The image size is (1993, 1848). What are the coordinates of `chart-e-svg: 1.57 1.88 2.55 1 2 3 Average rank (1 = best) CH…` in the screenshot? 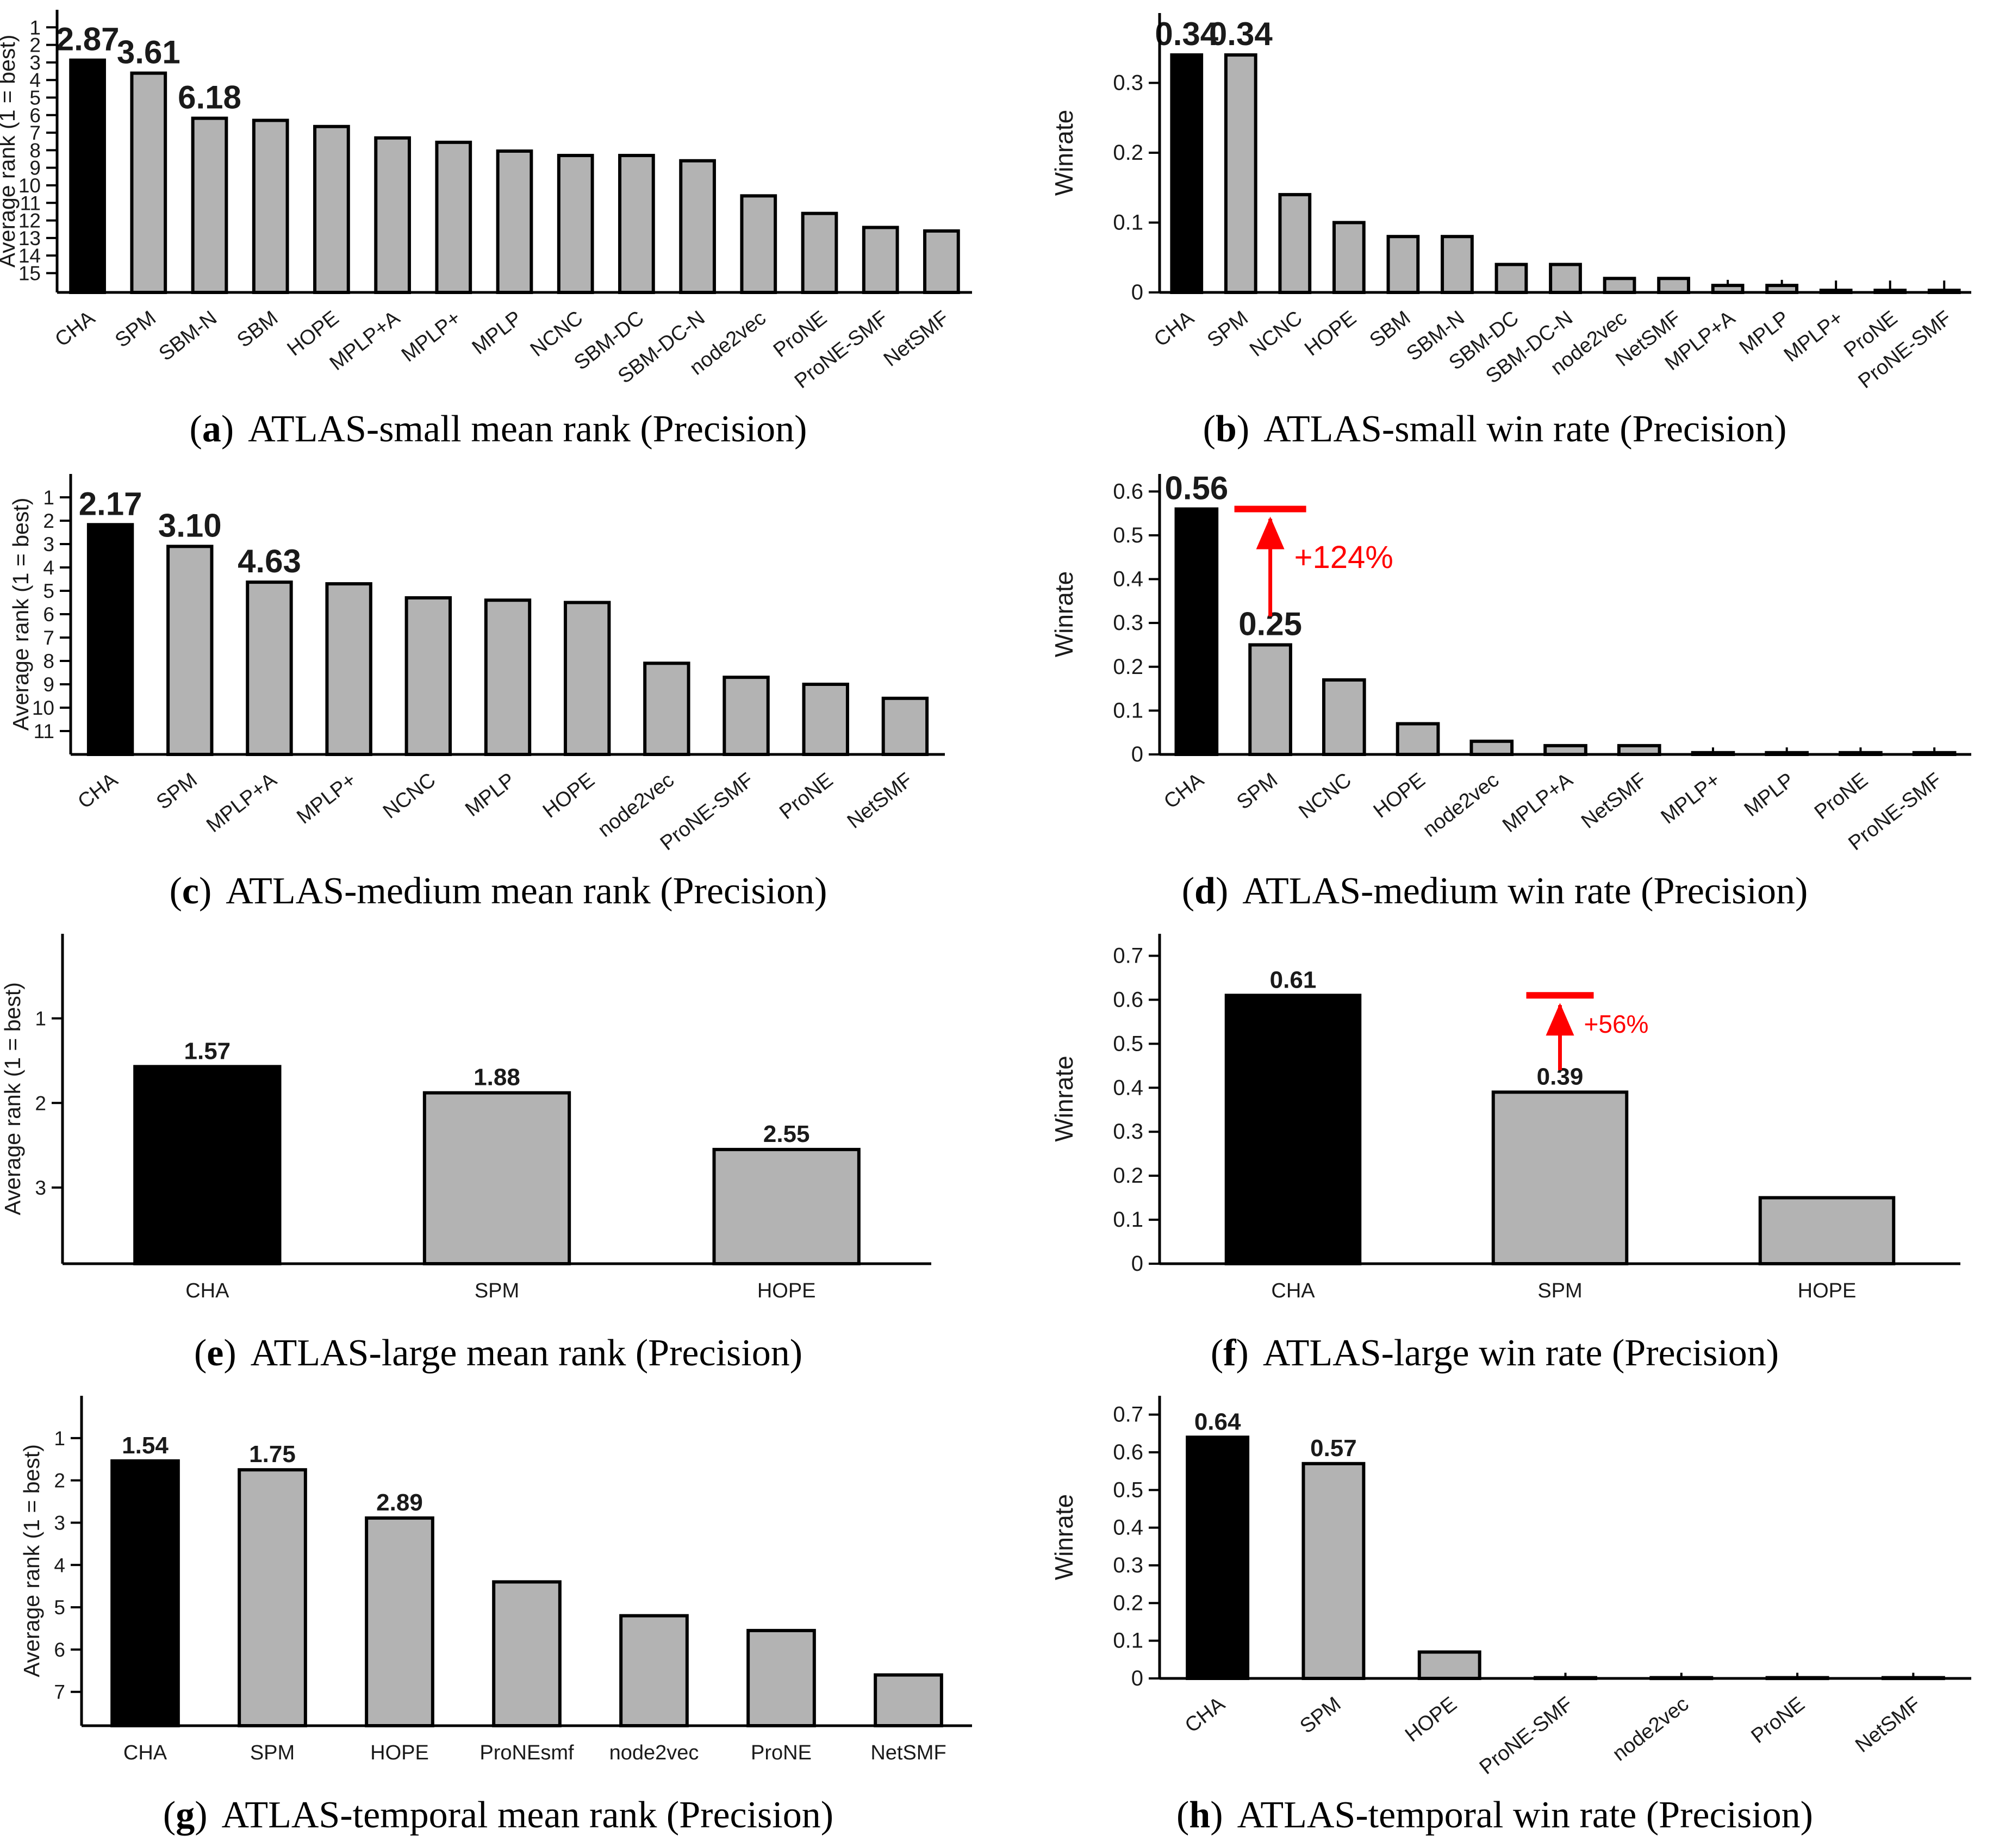 It's located at (466, 1118).